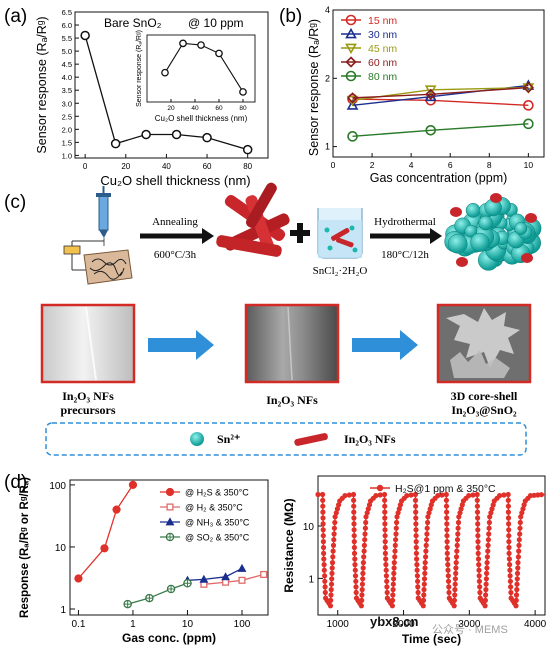  Describe the element at coordinates (527, 258) in the screenshot. I see `nanofiber-end` at that location.